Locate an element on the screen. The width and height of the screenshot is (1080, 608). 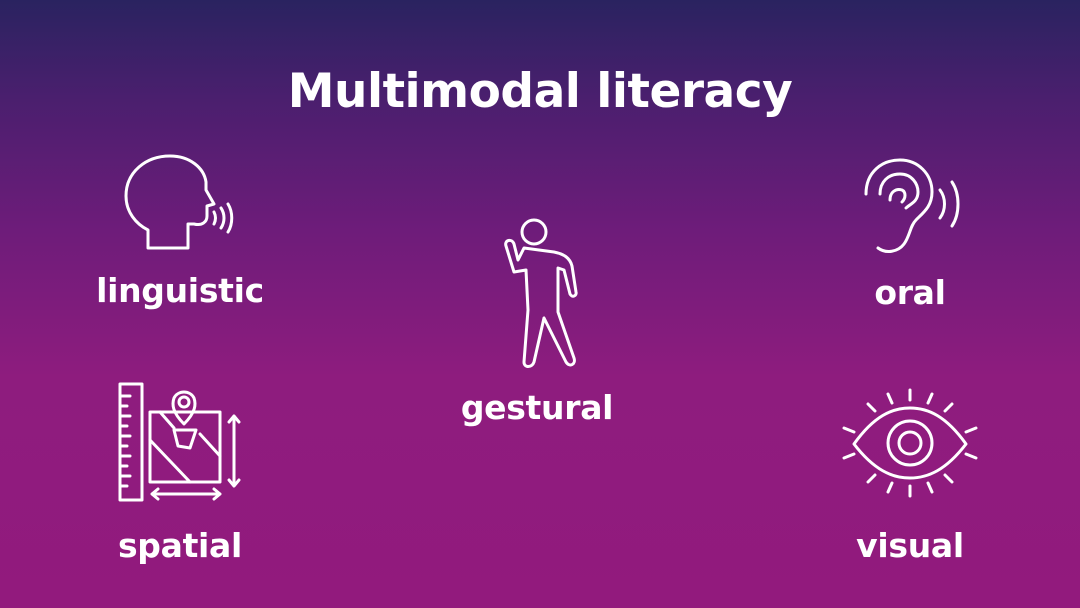
mode-label-oral: oral is located at coordinates (910, 292).